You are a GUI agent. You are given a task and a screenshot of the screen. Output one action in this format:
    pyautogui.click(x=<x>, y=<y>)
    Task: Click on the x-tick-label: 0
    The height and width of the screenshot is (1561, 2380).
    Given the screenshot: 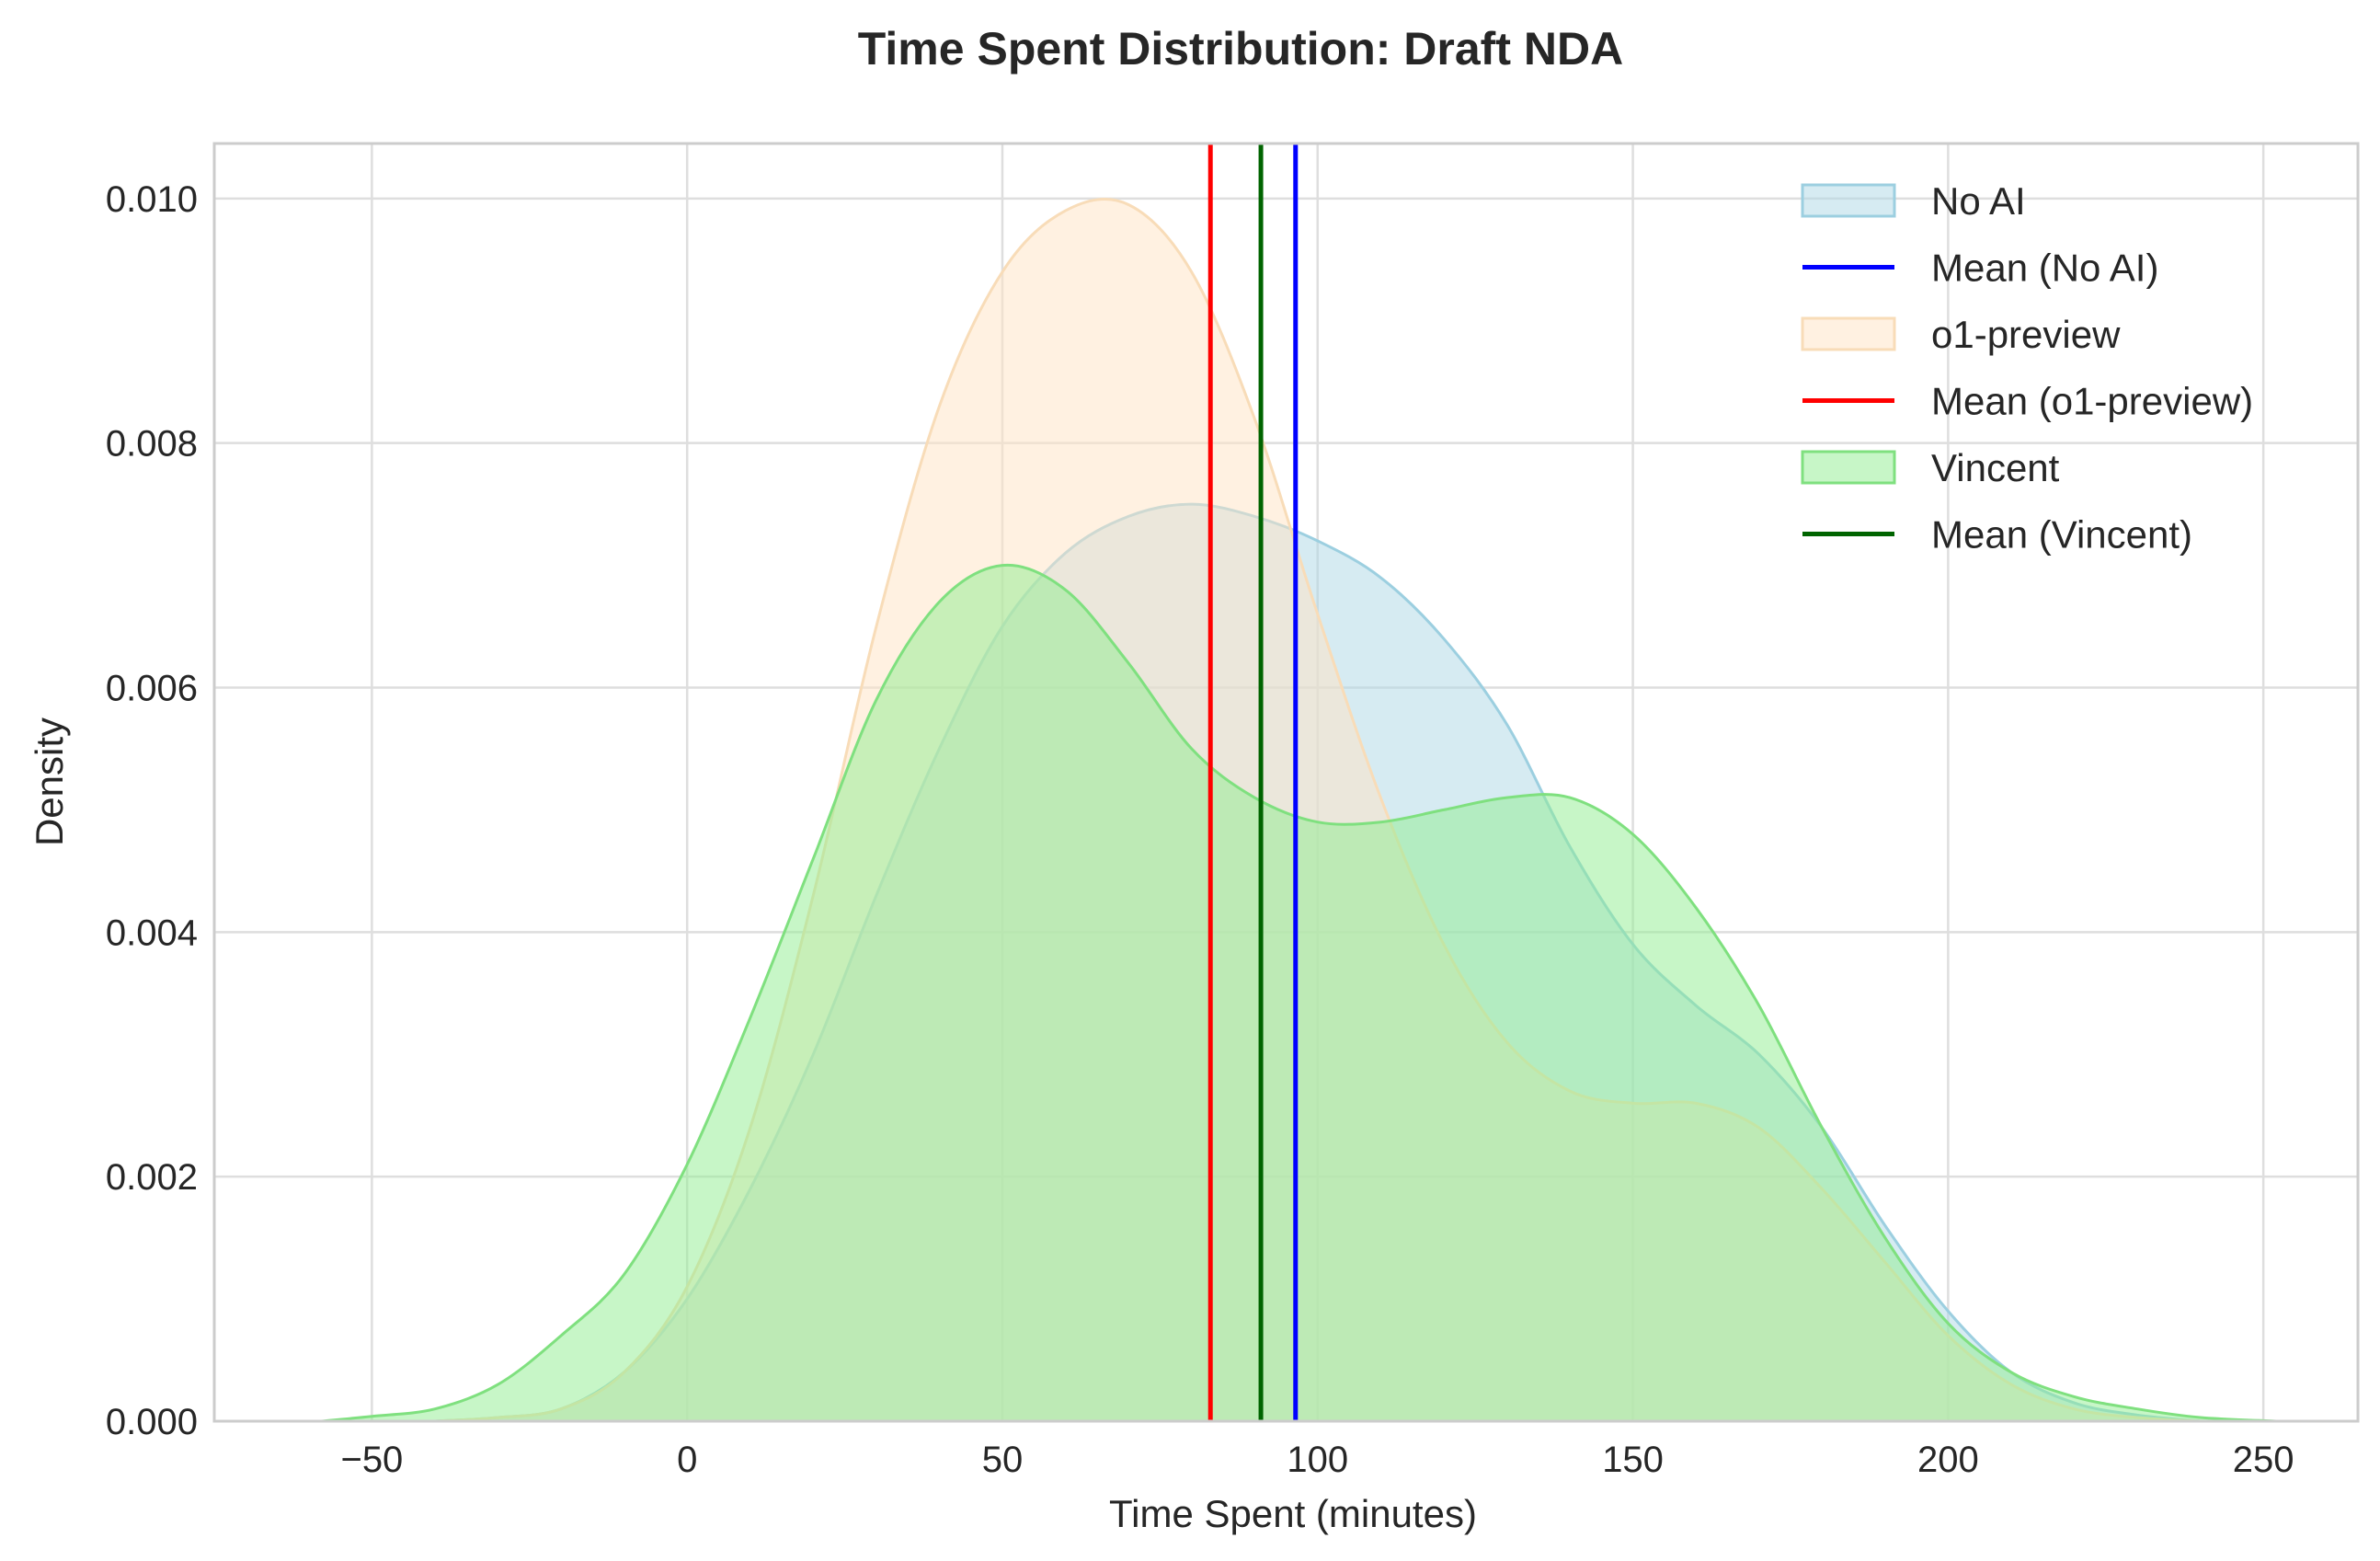 What is the action you would take?
    pyautogui.click(x=687, y=1460)
    